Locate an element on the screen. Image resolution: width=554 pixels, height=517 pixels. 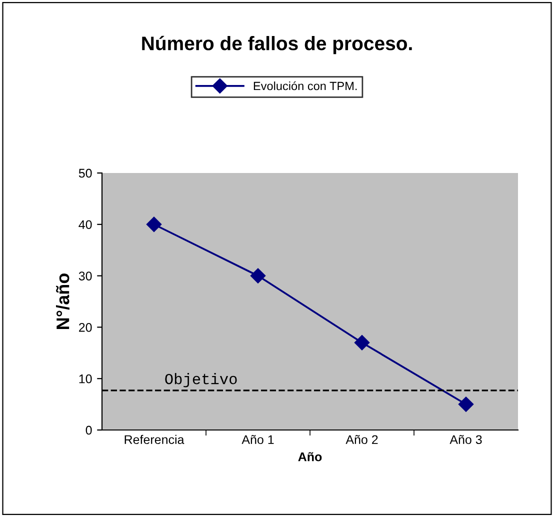
y-tick-label: 40 is located at coordinates (85, 225).